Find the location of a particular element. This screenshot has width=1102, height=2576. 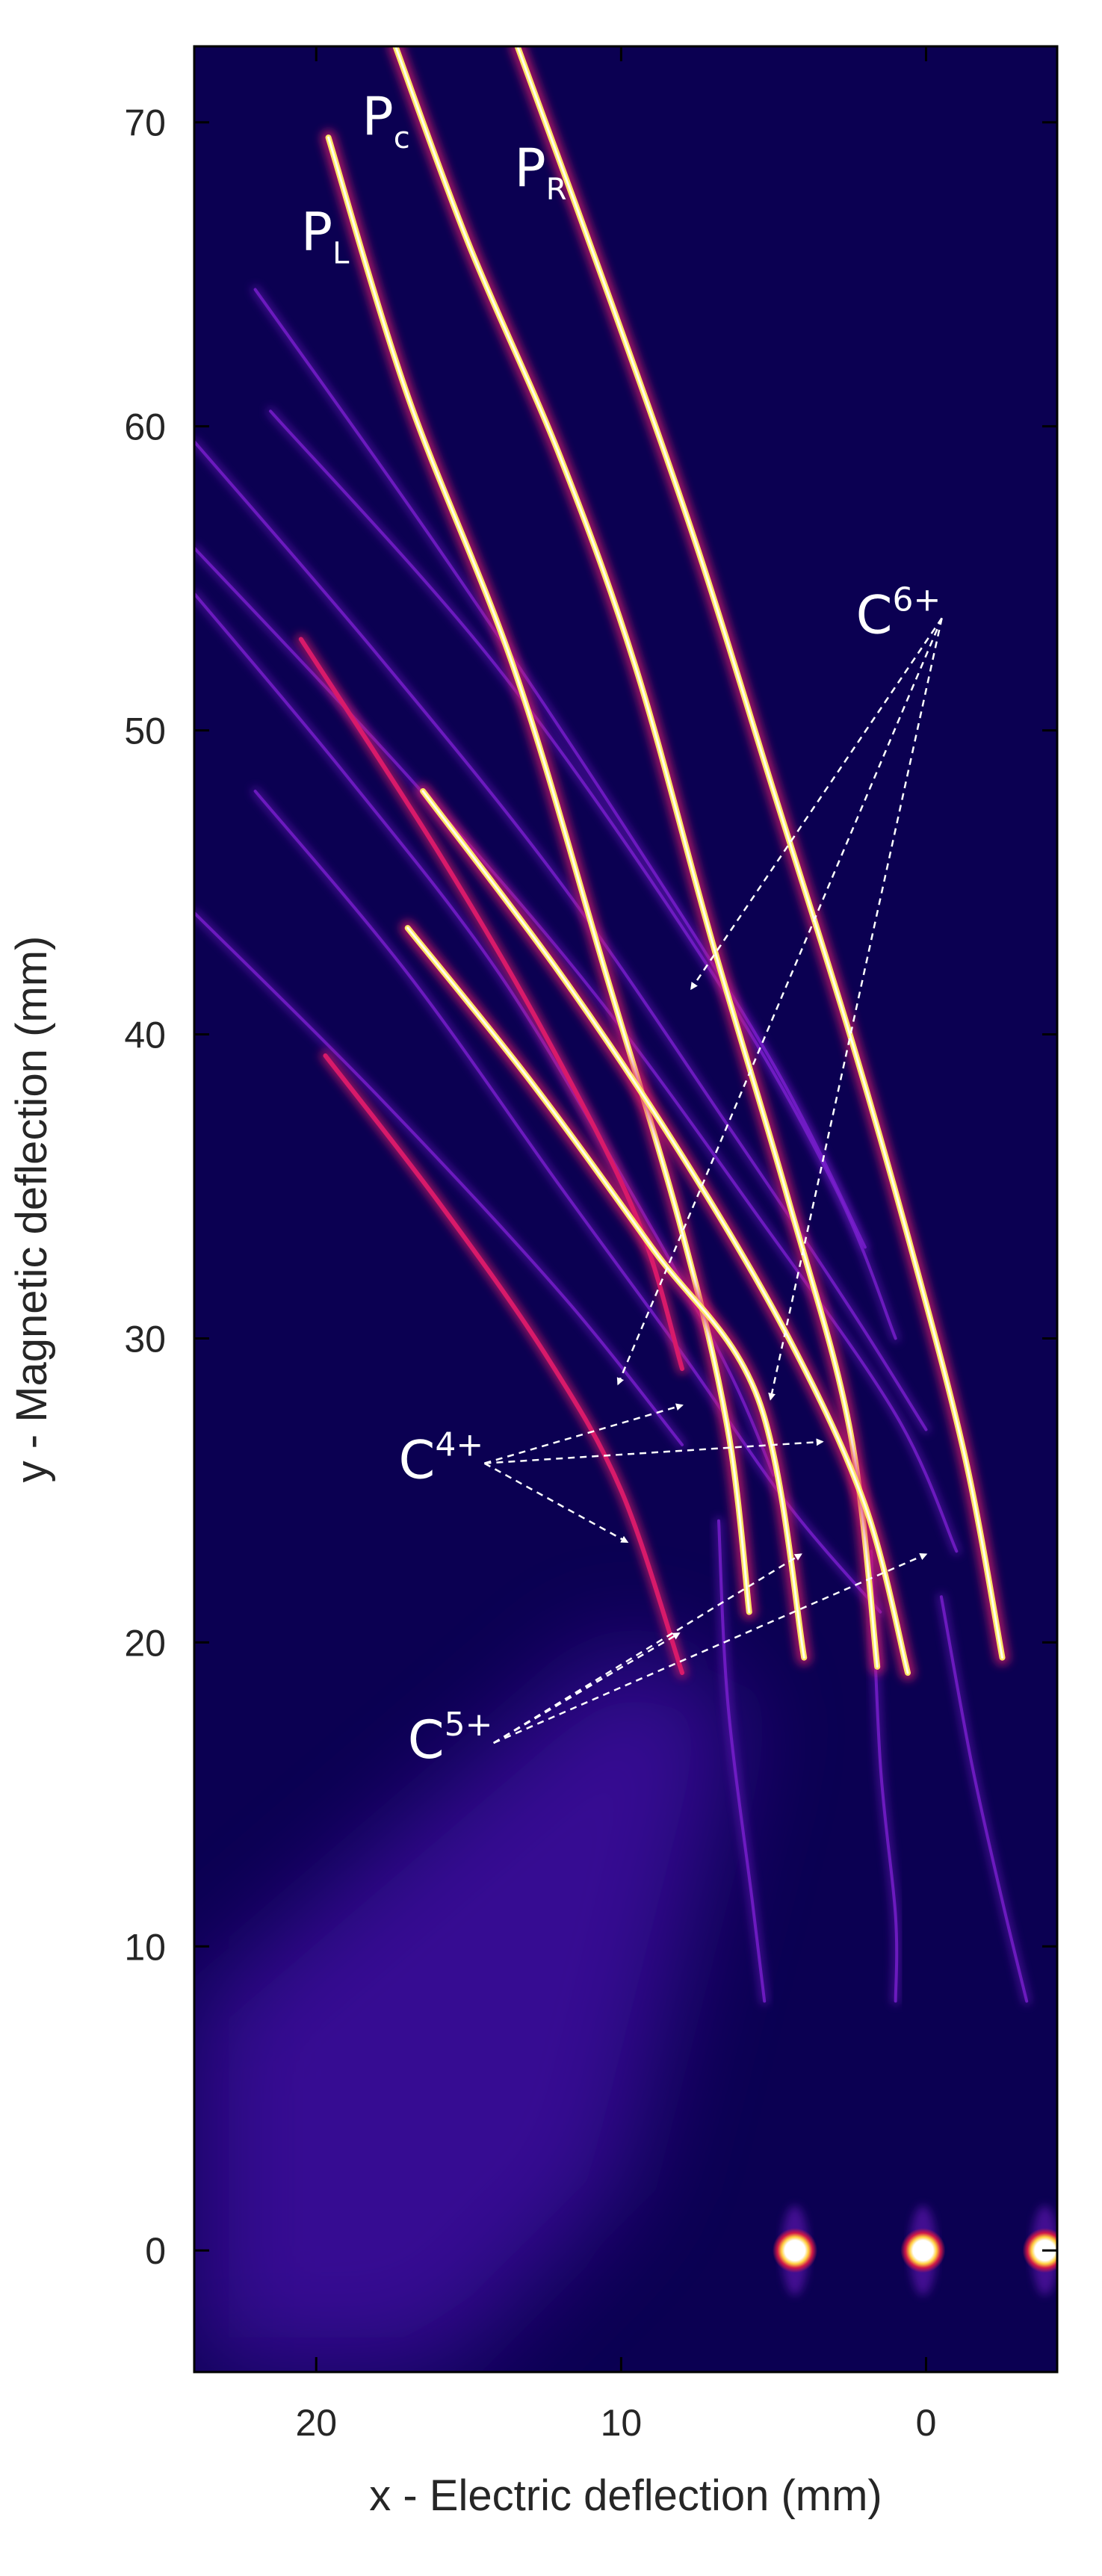

x-tick-label: 10 is located at coordinates (622, 2423).